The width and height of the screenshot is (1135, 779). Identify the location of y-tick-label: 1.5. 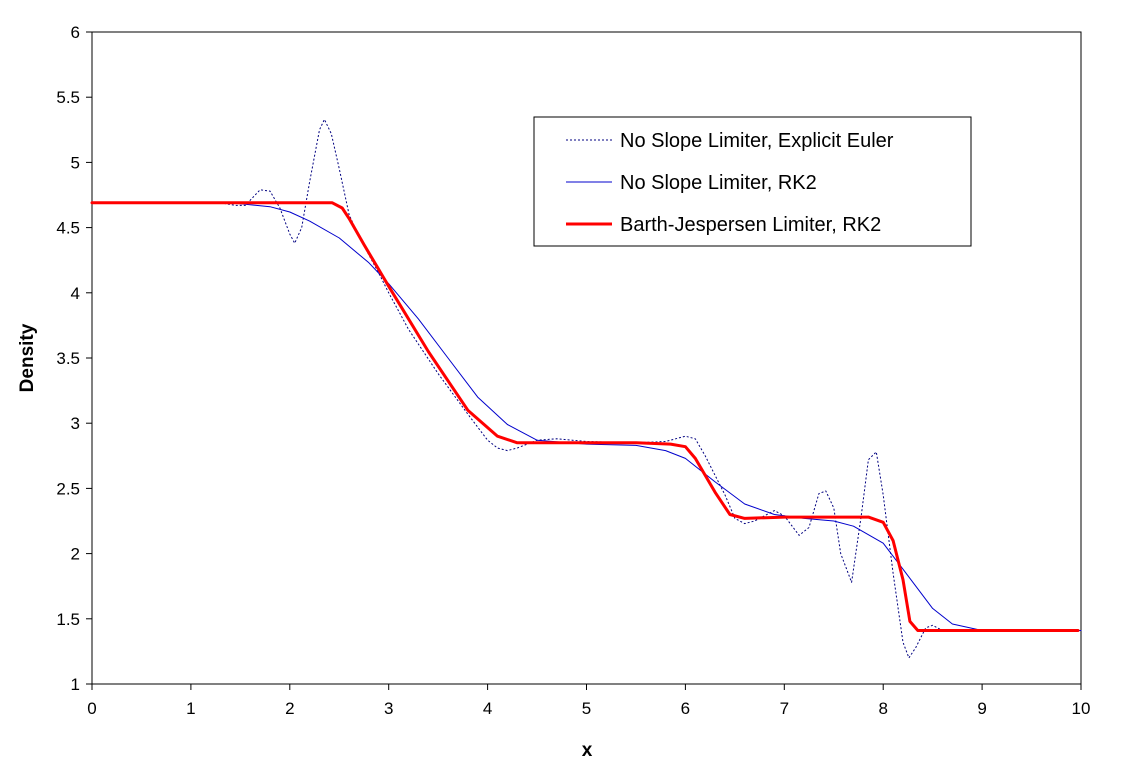
(68, 619).